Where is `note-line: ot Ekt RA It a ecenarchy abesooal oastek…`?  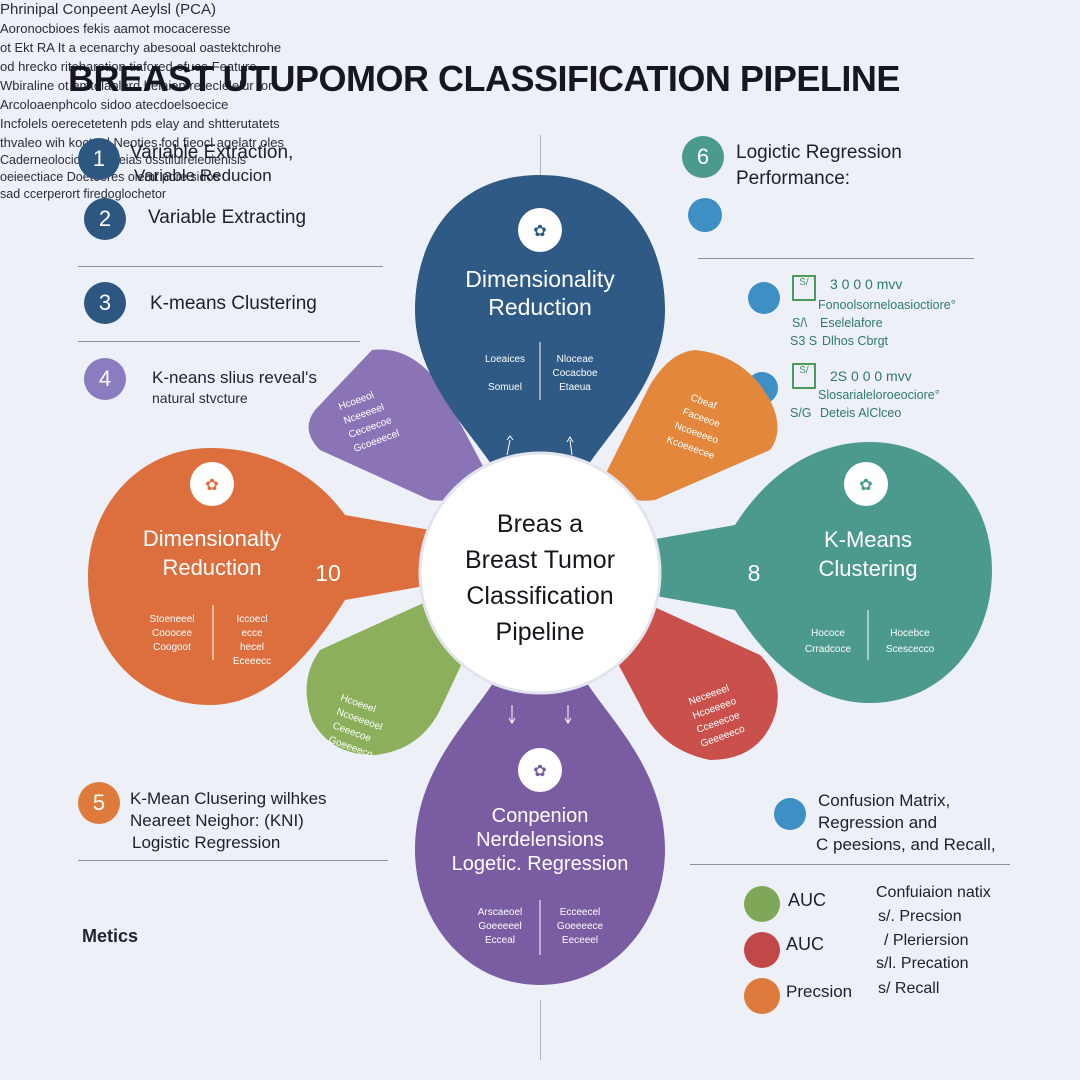
note-line: ot Ekt RA It a ecenarchy abesooal oastek… is located at coordinates (141, 47).